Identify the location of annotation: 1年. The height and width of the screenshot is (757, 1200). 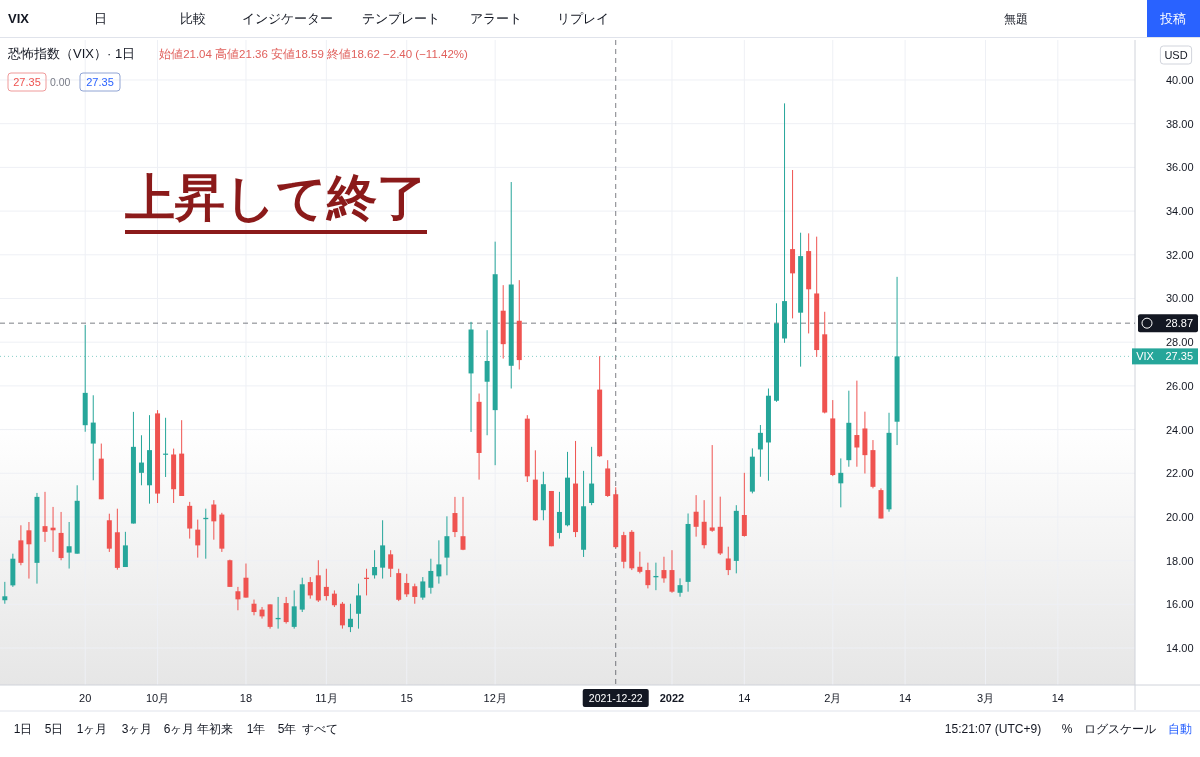
(256, 729).